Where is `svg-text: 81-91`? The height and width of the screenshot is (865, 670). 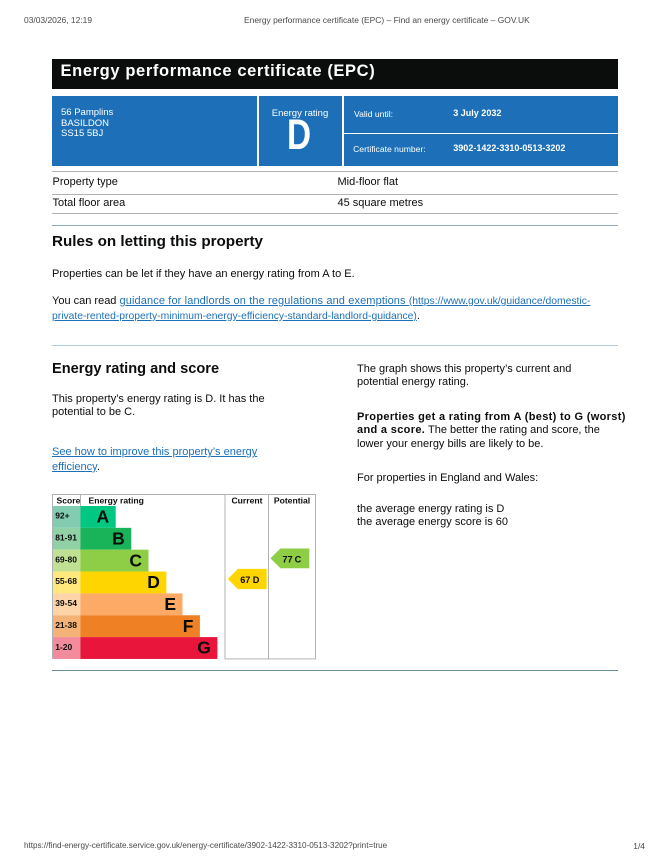
svg-text: 81-91 is located at coordinates (66, 538).